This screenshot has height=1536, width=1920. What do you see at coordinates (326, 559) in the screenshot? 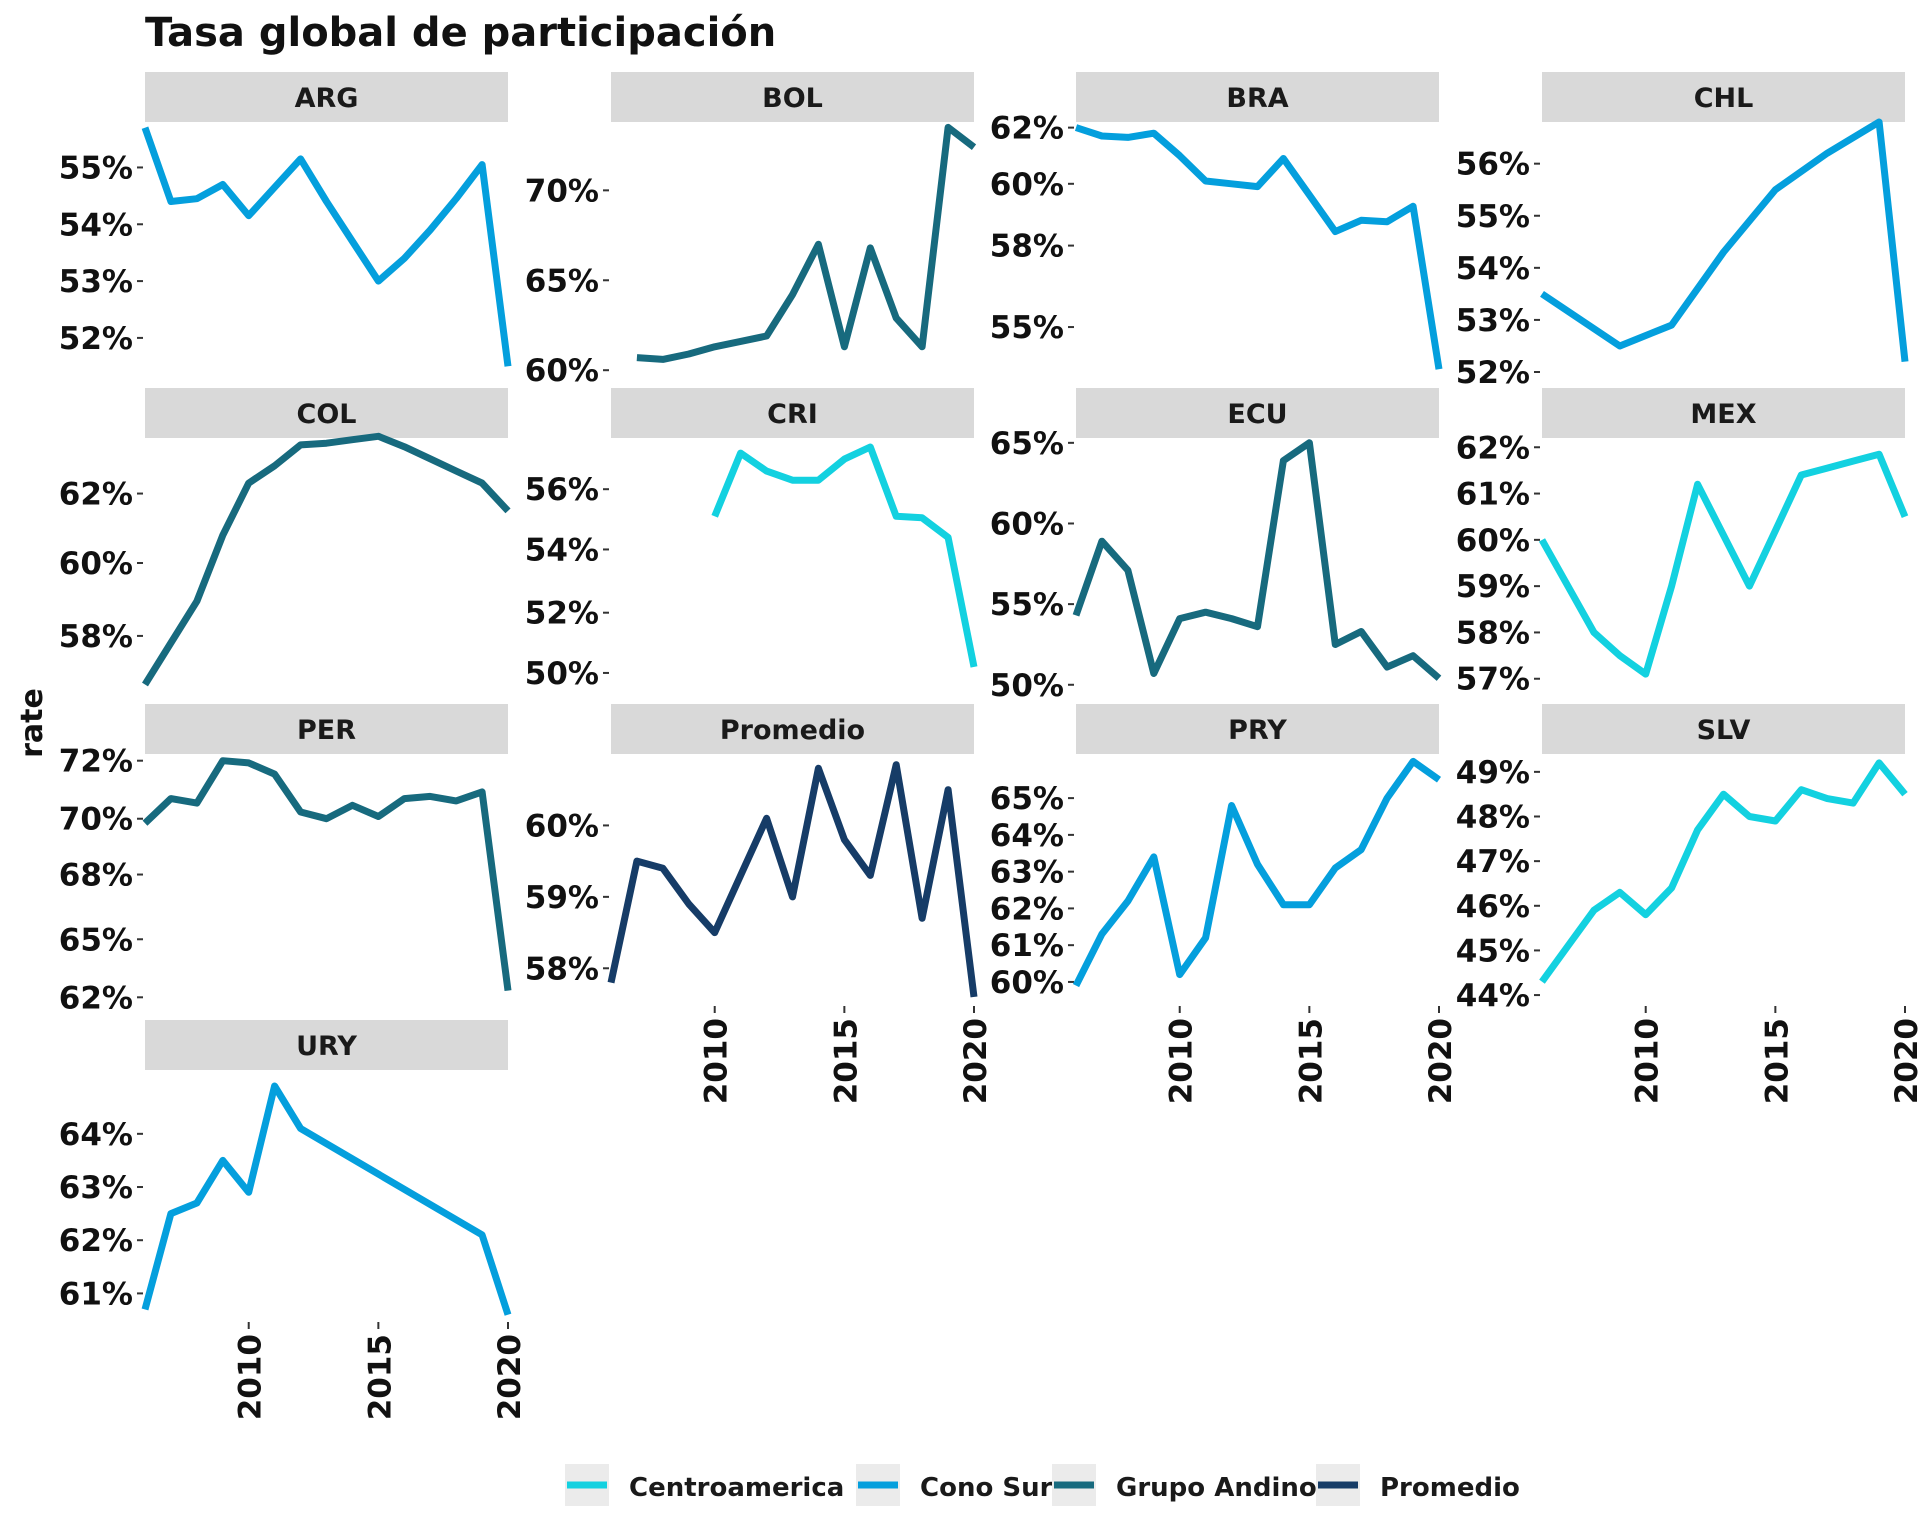
I see `series-line-col` at bounding box center [326, 559].